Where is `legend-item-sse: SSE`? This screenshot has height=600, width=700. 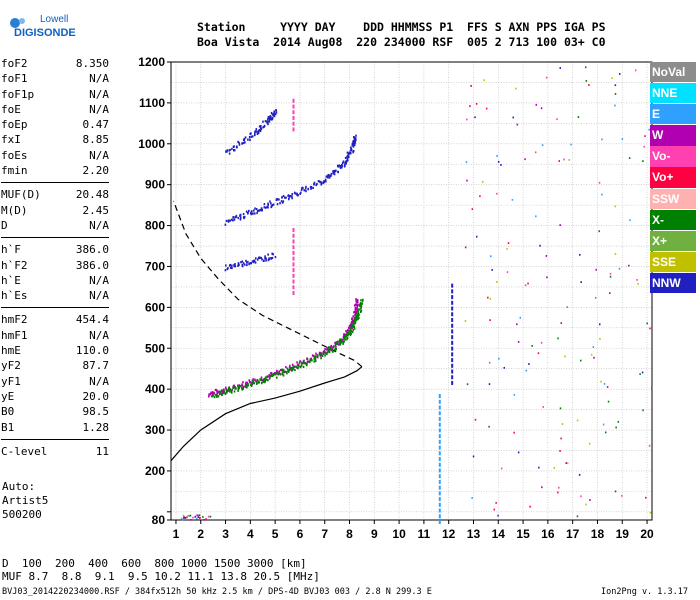 legend-item-sse: SSE is located at coordinates (673, 262).